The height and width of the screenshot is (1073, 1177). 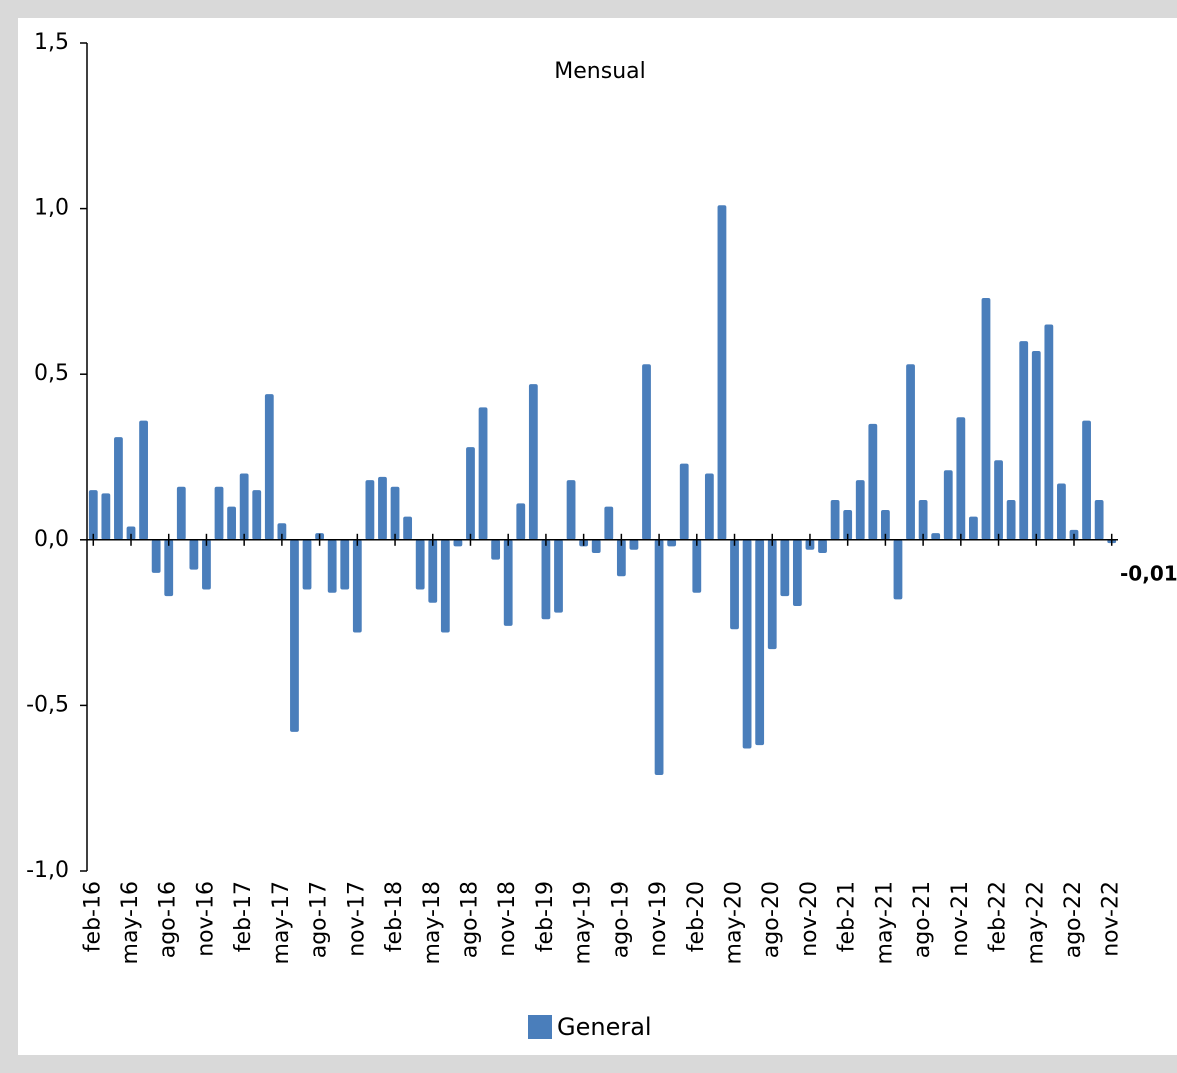 What do you see at coordinates (47, 704) in the screenshot?
I see `y-tick-label: -0,5` at bounding box center [47, 704].